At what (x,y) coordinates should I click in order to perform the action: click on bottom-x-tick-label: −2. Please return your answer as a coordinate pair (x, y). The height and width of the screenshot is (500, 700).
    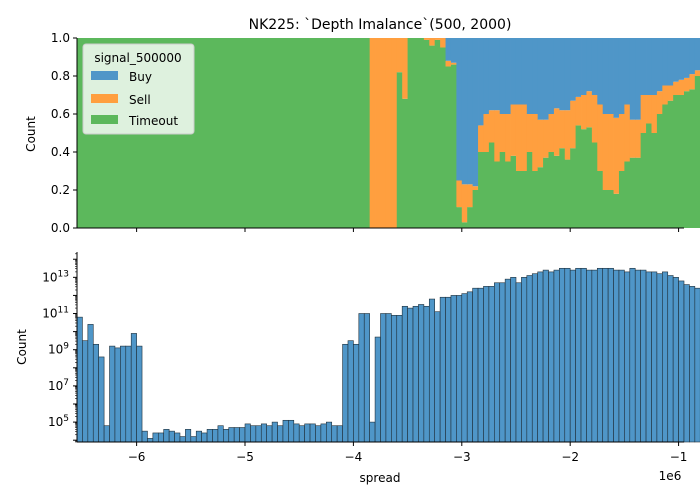
    Looking at the image, I should click on (570, 457).